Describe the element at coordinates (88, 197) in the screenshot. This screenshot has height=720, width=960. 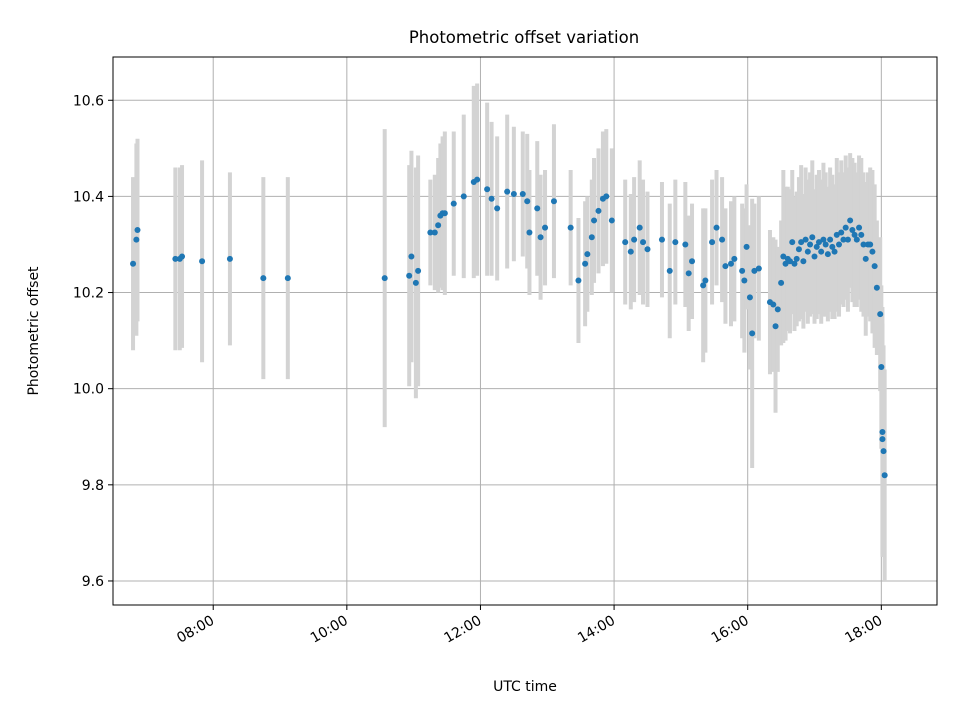
I see `y-tick-label: 10.4` at that location.